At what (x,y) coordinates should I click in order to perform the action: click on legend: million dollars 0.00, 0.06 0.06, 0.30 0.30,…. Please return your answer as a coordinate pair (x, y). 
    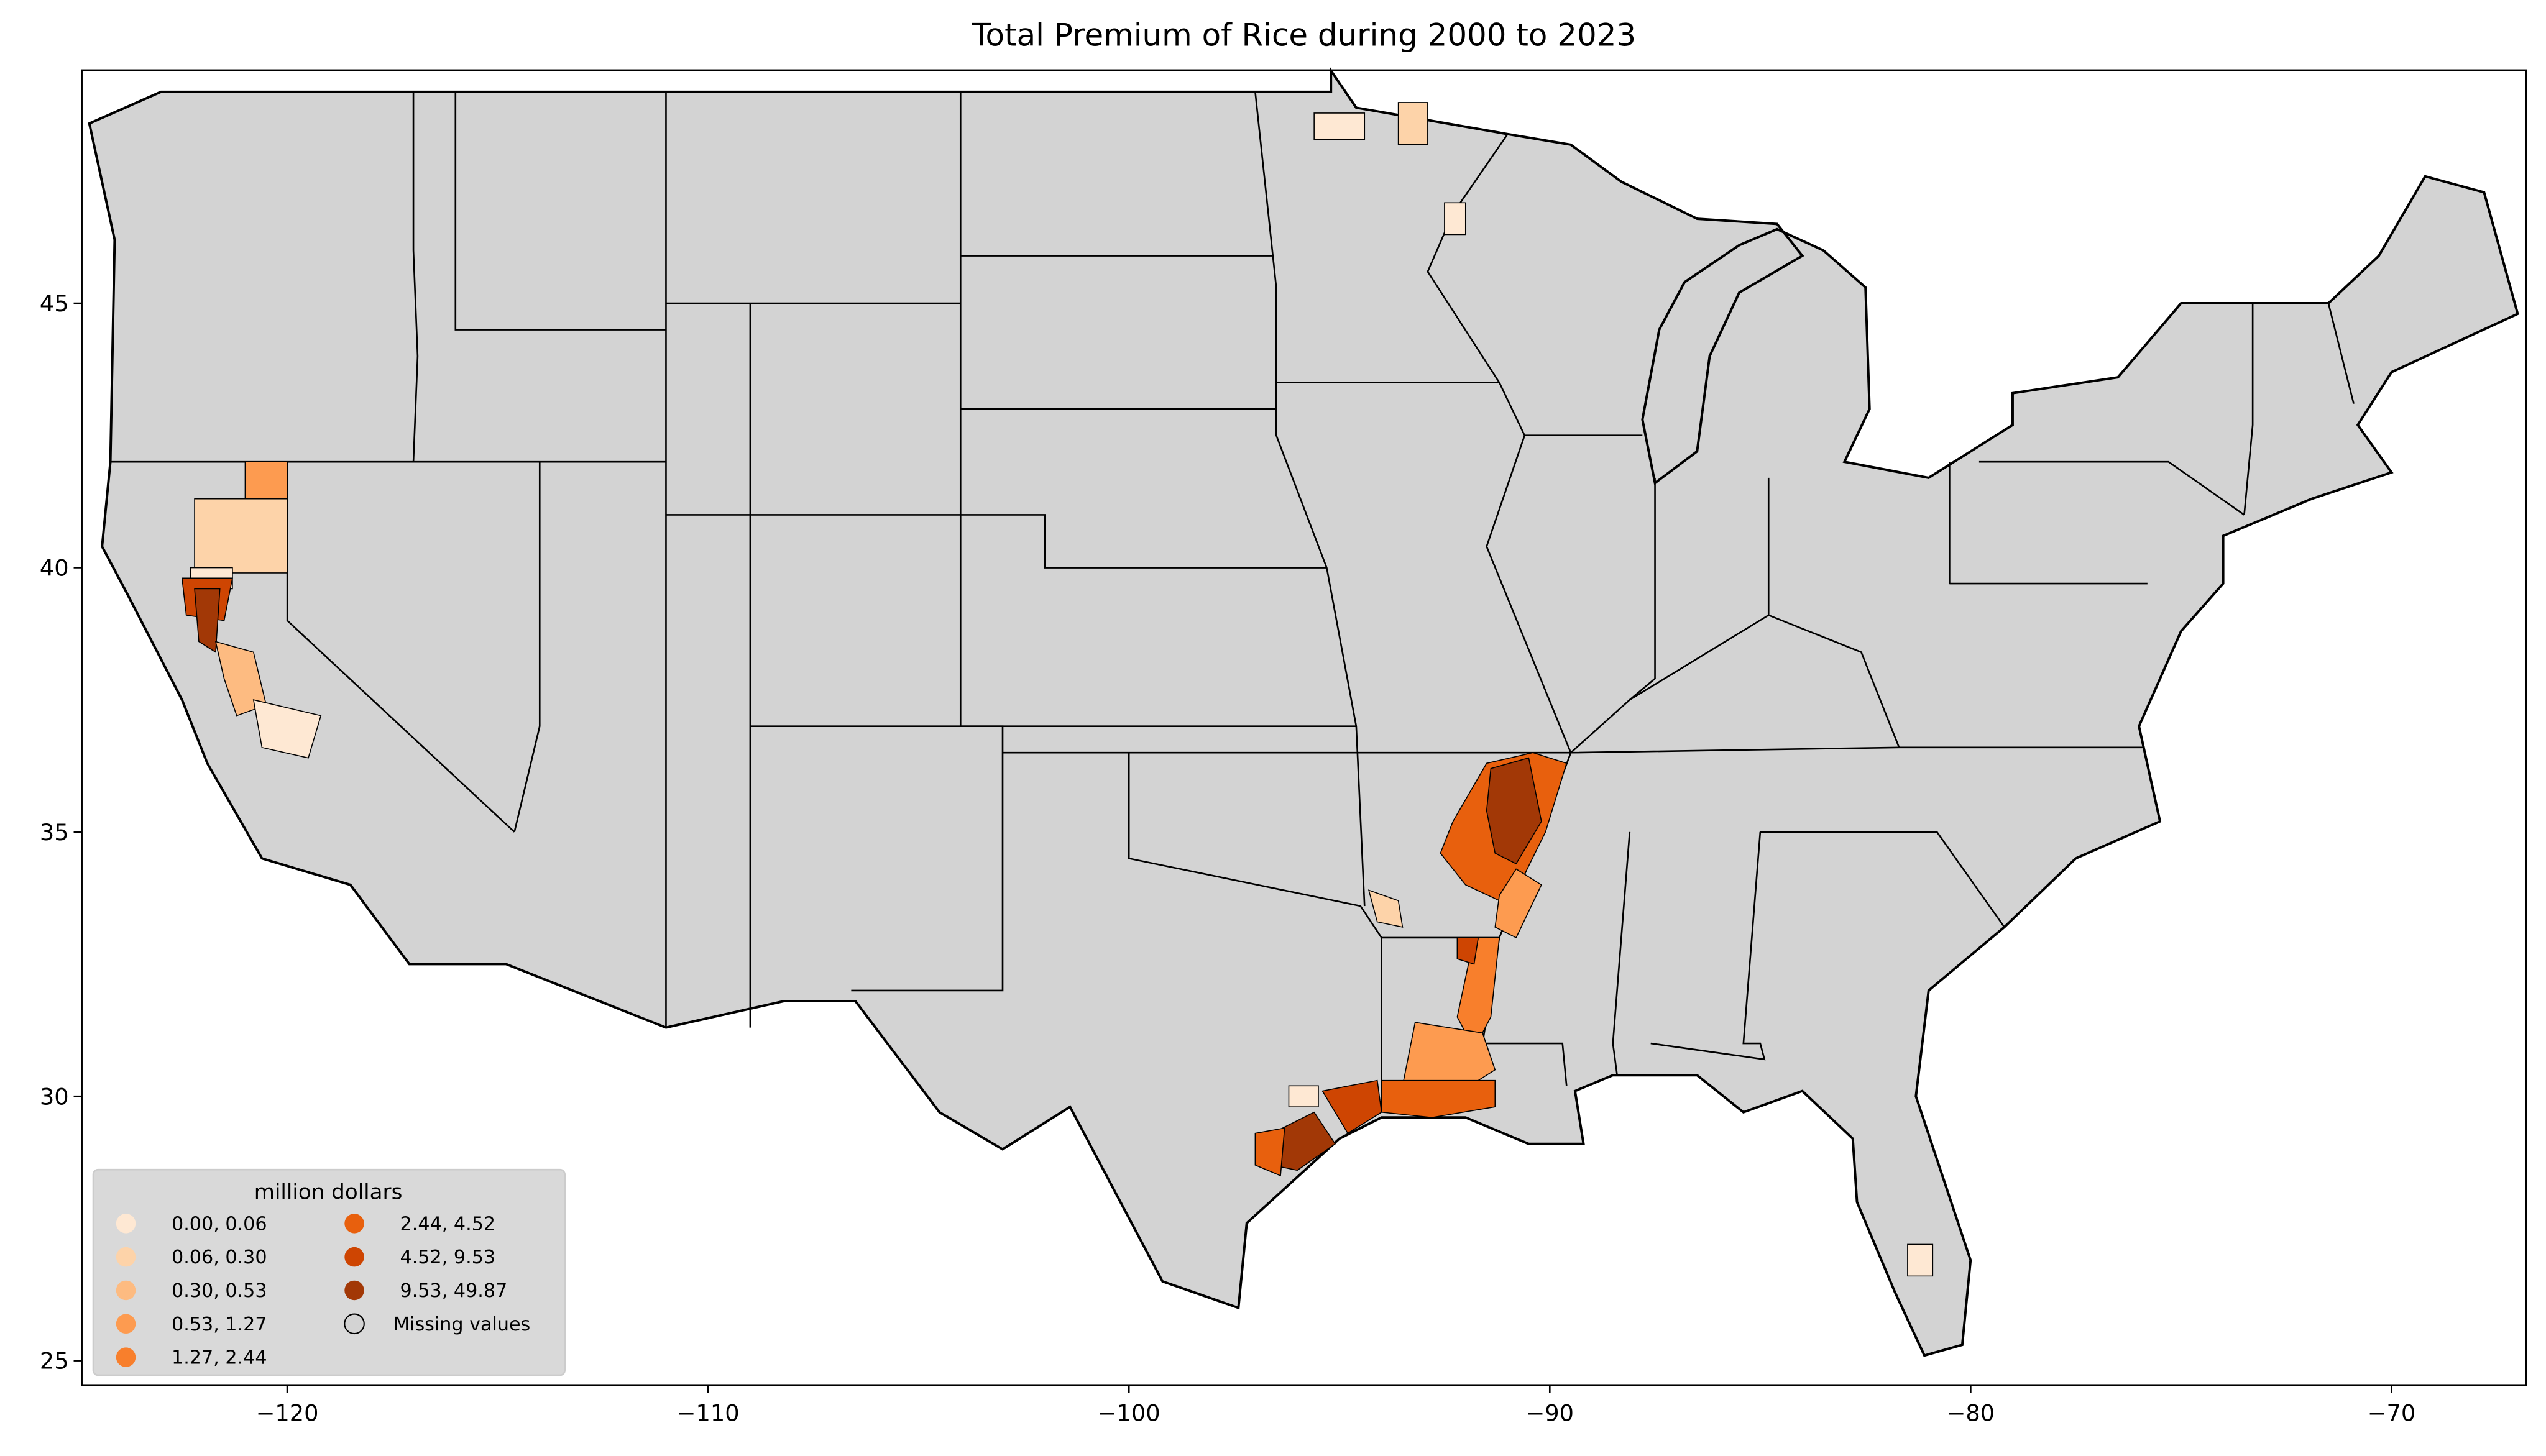
    Looking at the image, I should click on (329, 1272).